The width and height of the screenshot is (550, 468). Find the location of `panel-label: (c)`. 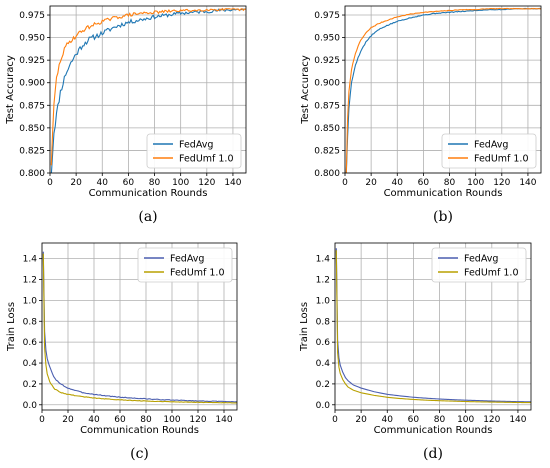

panel-label: (c) is located at coordinates (139, 454).